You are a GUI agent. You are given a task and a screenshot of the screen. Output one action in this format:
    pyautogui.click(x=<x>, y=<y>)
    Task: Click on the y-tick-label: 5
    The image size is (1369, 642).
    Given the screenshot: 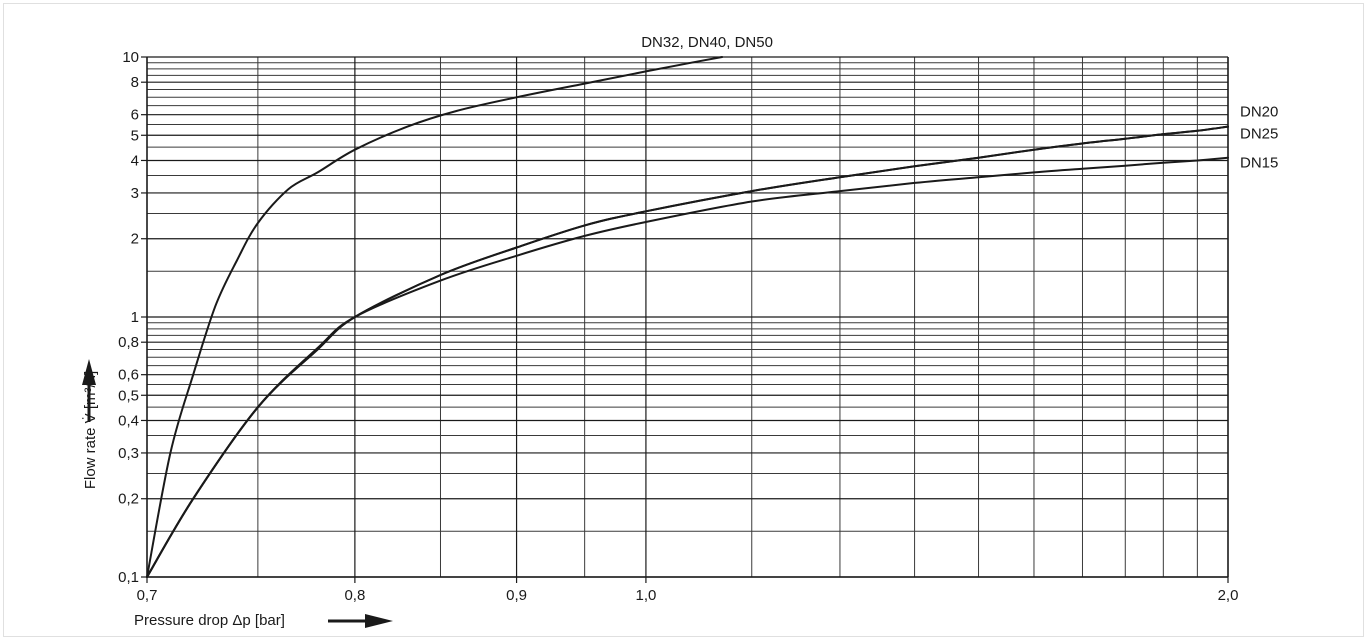 What is the action you would take?
    pyautogui.click(x=135, y=135)
    